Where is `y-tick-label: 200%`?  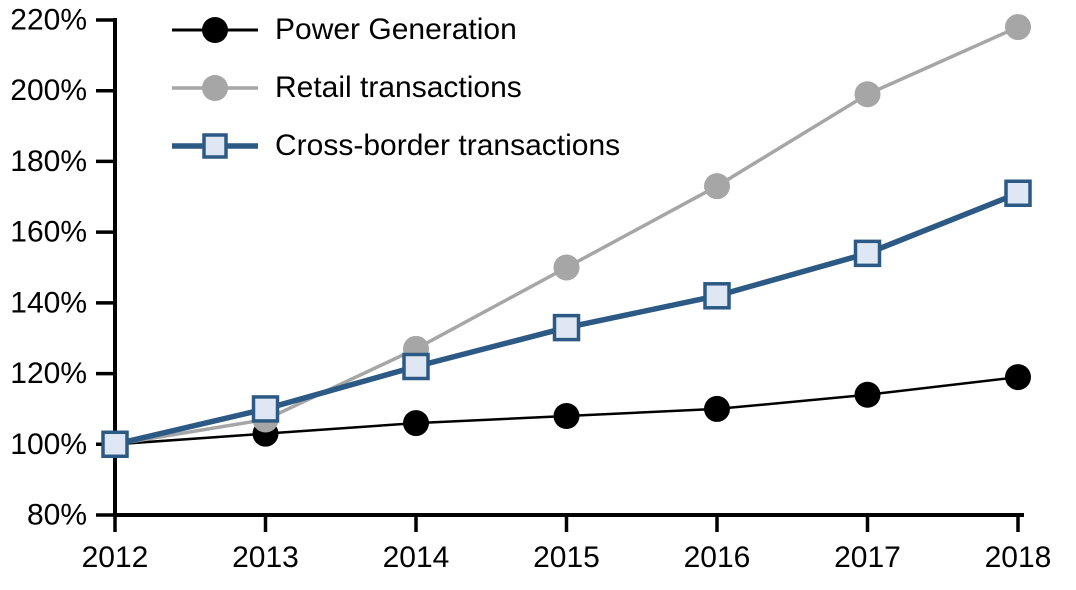
y-tick-label: 200% is located at coordinates (48, 90).